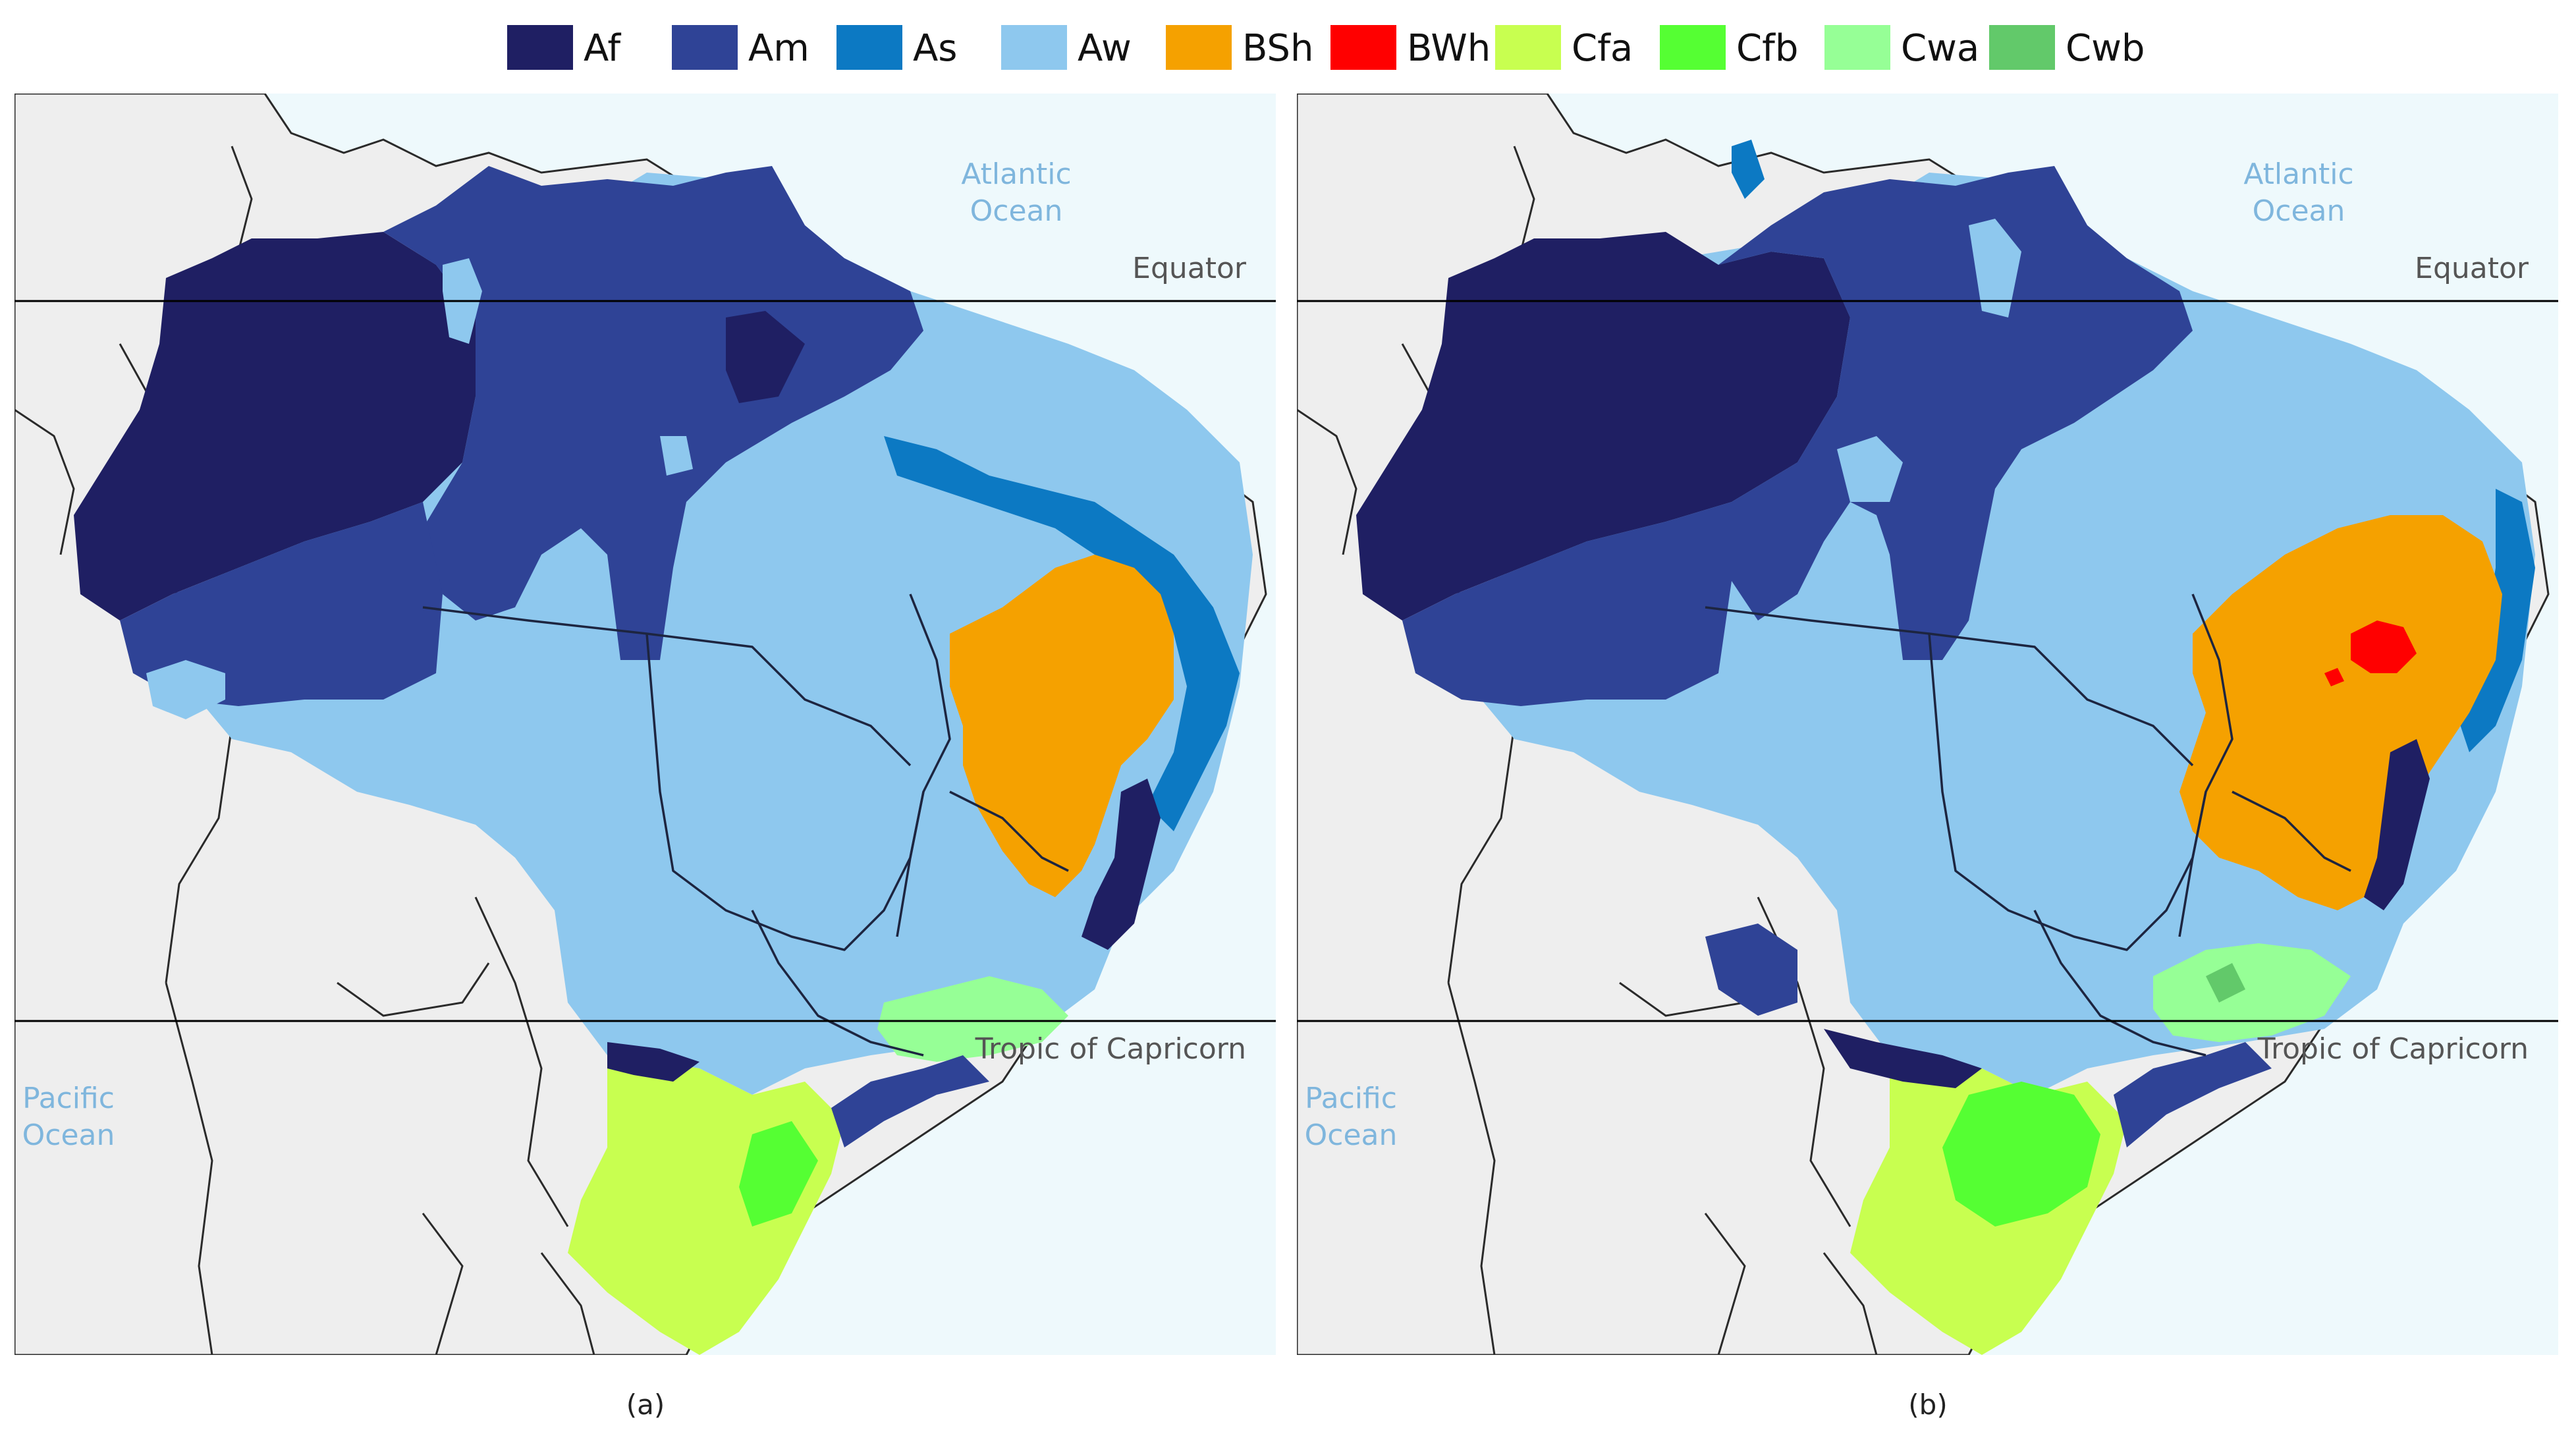 Image resolution: width=2576 pixels, height=1434 pixels. I want to click on zone-af-amapa, so click(765, 357).